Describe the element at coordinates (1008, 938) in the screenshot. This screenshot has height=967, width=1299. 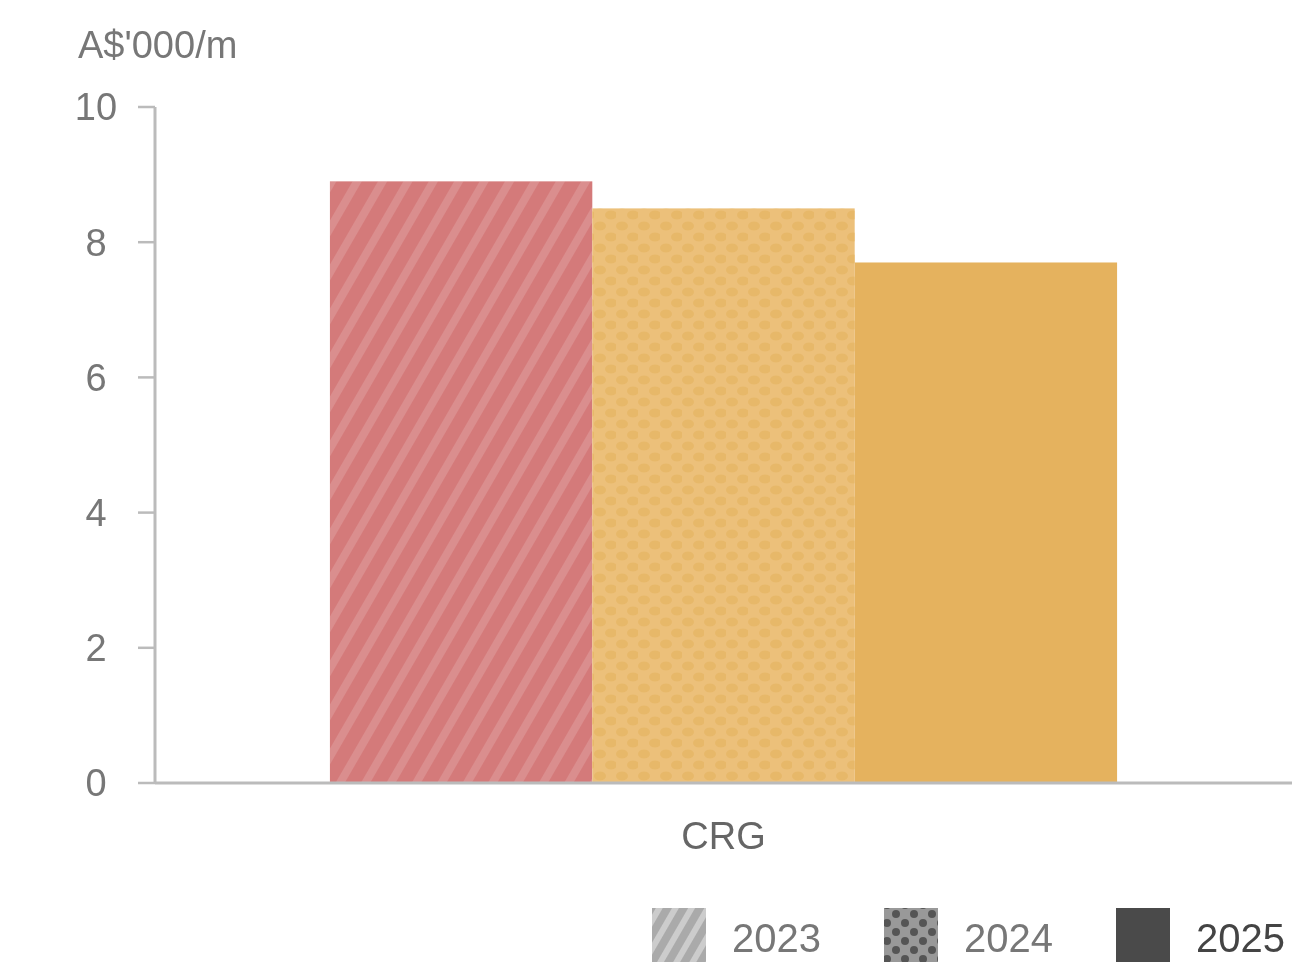
I see `text: 2024` at that location.